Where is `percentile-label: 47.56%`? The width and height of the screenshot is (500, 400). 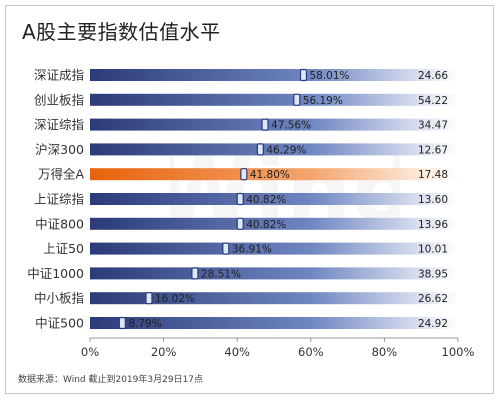
percentile-label: 47.56% is located at coordinates (291, 126).